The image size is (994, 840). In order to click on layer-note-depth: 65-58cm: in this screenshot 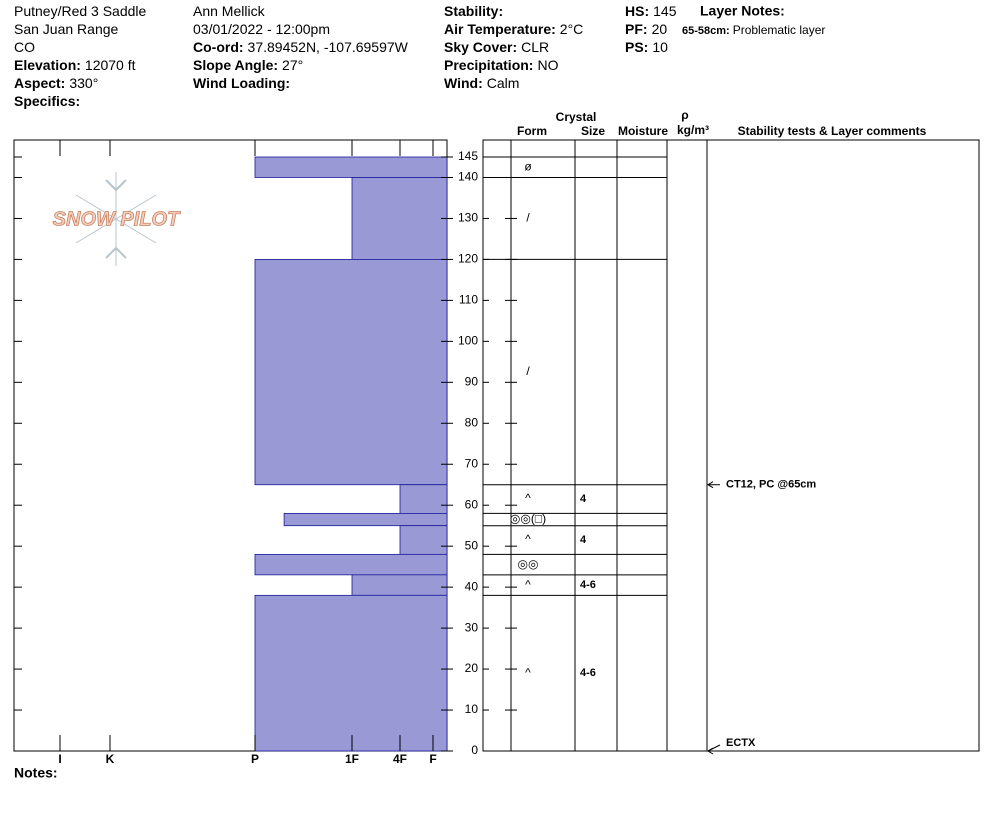, I will do `click(706, 31)`.